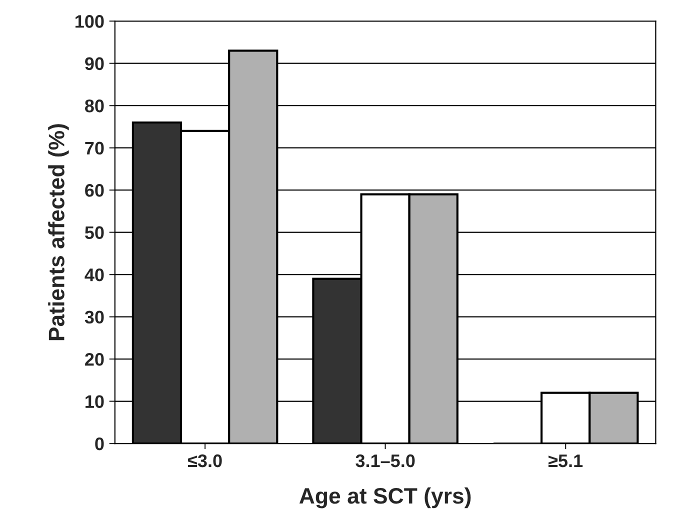 This screenshot has height=528, width=676. I want to click on x-tick-label: ≤3.0, so click(205, 461).